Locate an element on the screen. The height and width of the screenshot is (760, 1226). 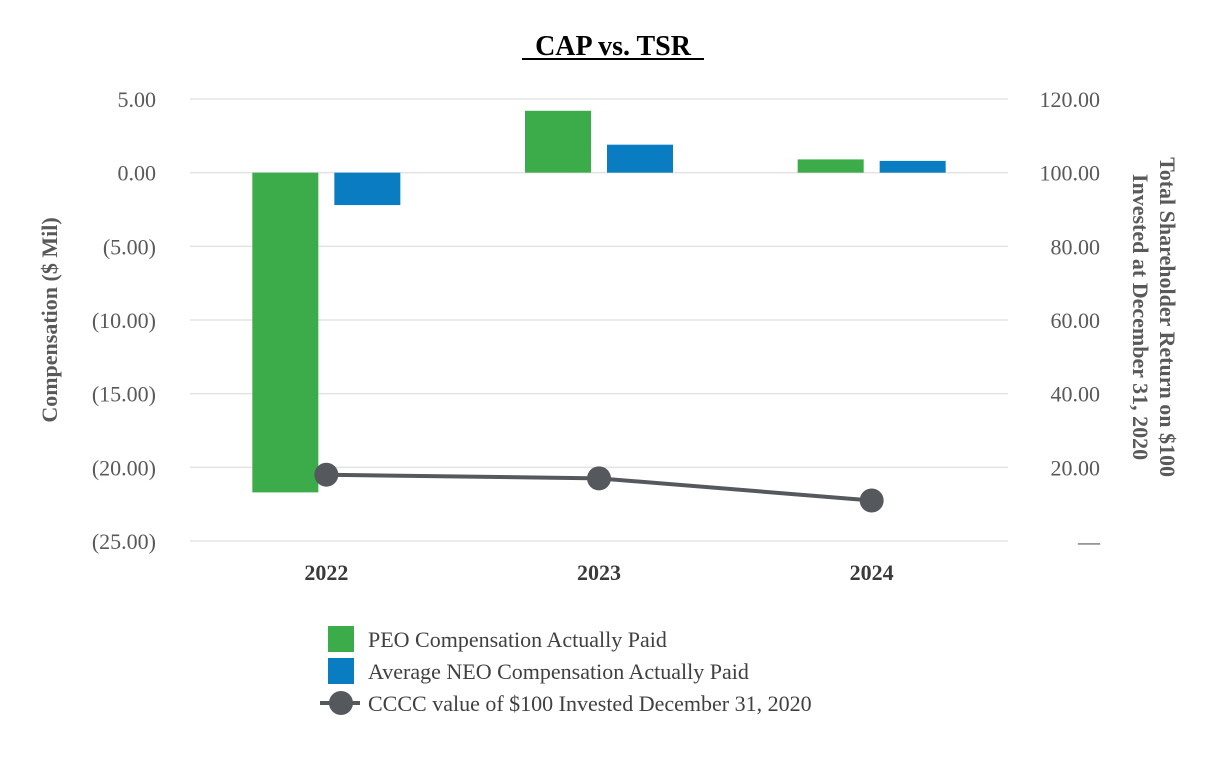
bar-neo-2022 is located at coordinates (367, 189).